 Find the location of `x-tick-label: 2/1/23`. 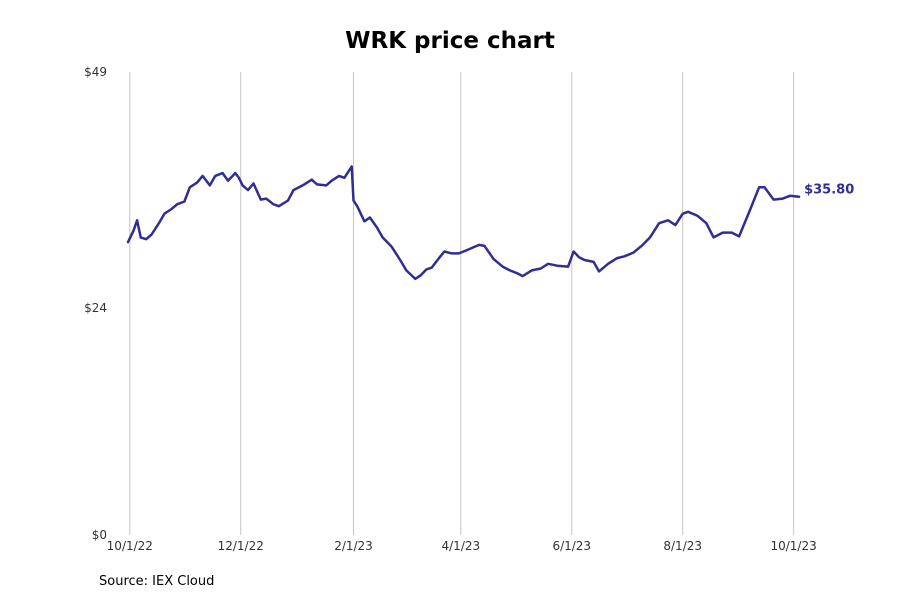

x-tick-label: 2/1/23 is located at coordinates (353, 546).